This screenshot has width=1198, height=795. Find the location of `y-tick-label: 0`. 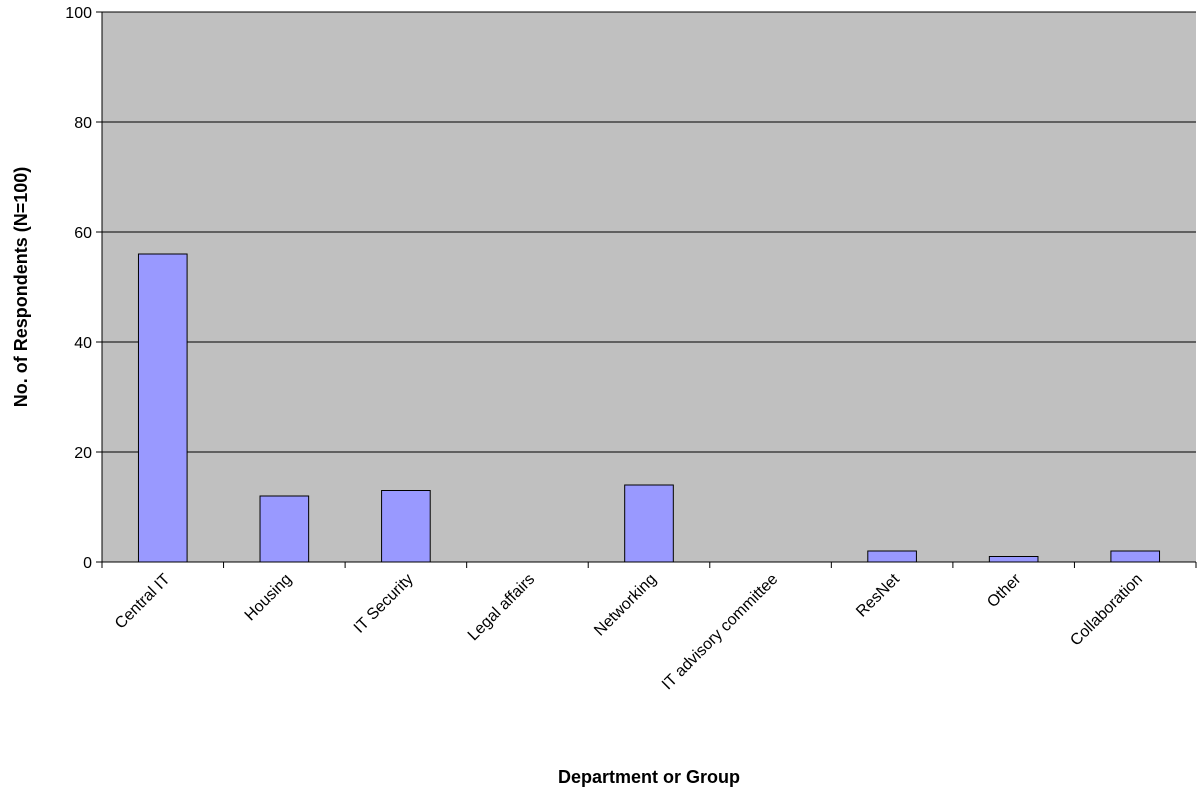

y-tick-label: 0 is located at coordinates (87, 563).